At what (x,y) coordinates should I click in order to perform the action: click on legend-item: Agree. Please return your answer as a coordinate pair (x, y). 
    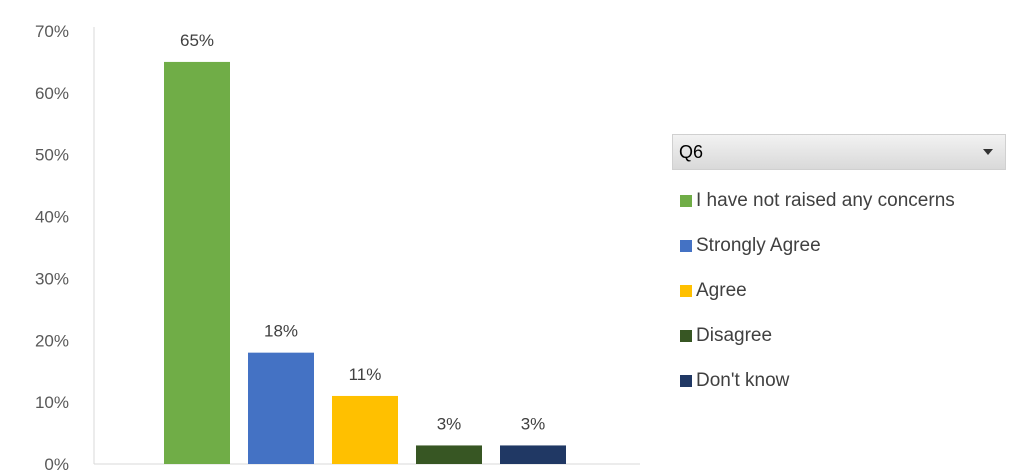
    Looking at the image, I should click on (839, 290).